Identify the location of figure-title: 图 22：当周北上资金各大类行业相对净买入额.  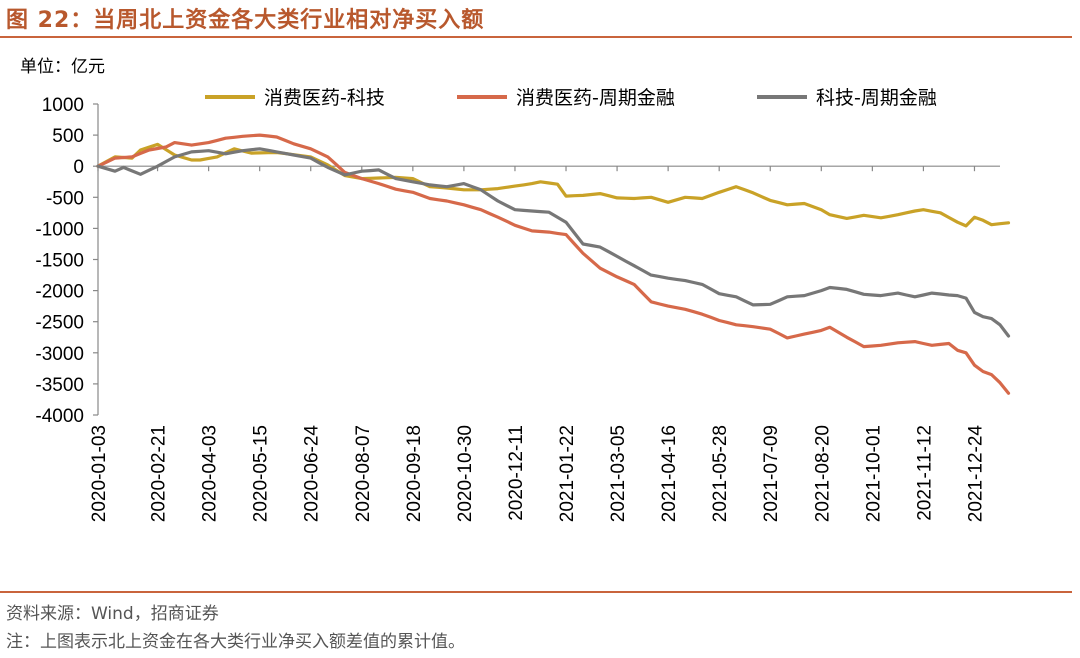
(245, 20).